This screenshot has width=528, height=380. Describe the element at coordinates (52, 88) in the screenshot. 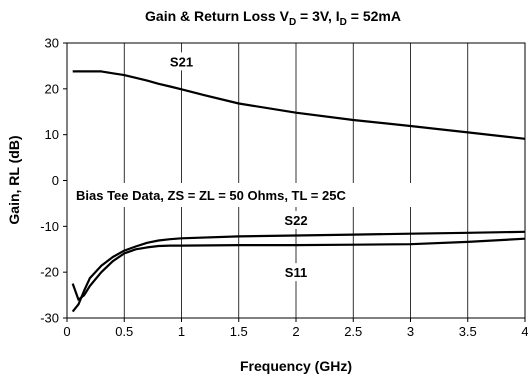

I see `y-tick-label: 20` at that location.